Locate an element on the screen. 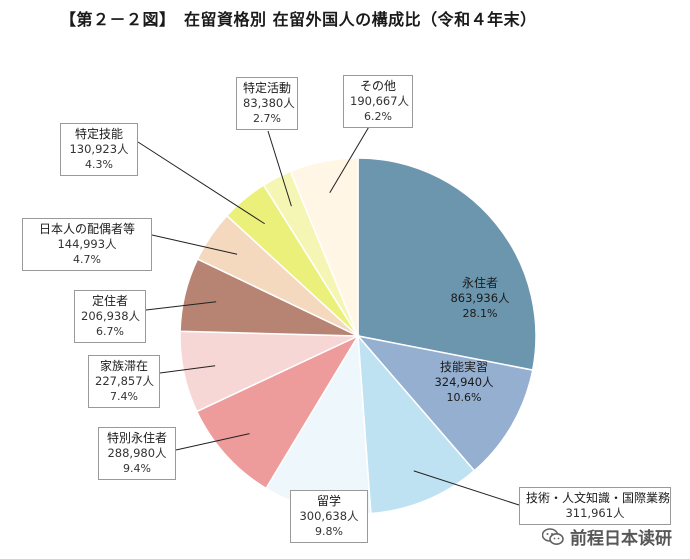  slice-pct: 4.7% is located at coordinates (87, 259).